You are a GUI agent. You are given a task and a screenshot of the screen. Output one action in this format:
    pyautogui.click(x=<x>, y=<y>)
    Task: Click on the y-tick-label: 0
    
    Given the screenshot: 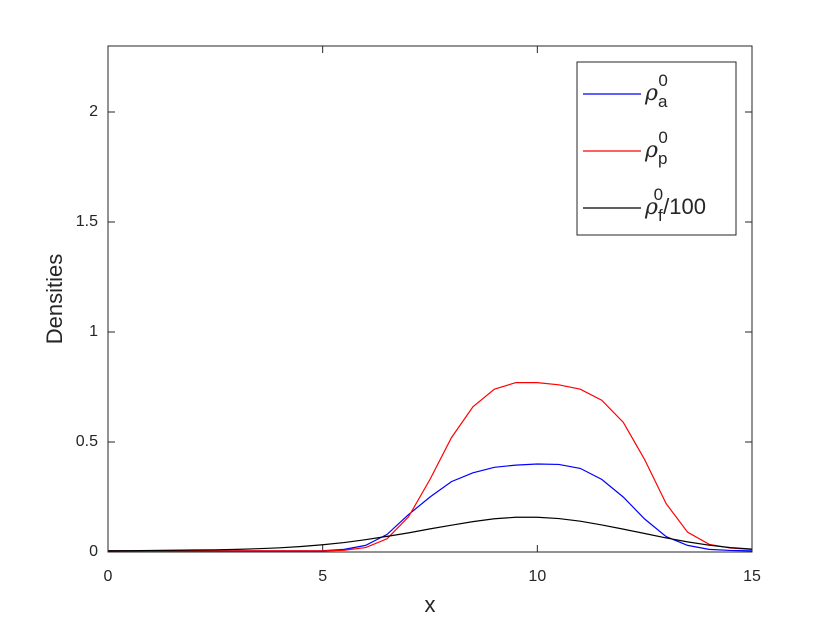 What is the action you would take?
    pyautogui.click(x=93, y=551)
    